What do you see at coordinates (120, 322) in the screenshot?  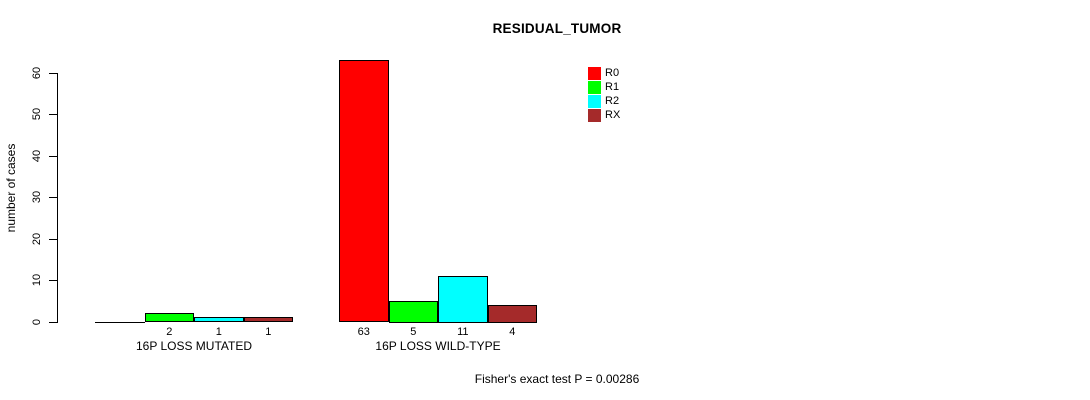 I see `bar-r0-zero` at bounding box center [120, 322].